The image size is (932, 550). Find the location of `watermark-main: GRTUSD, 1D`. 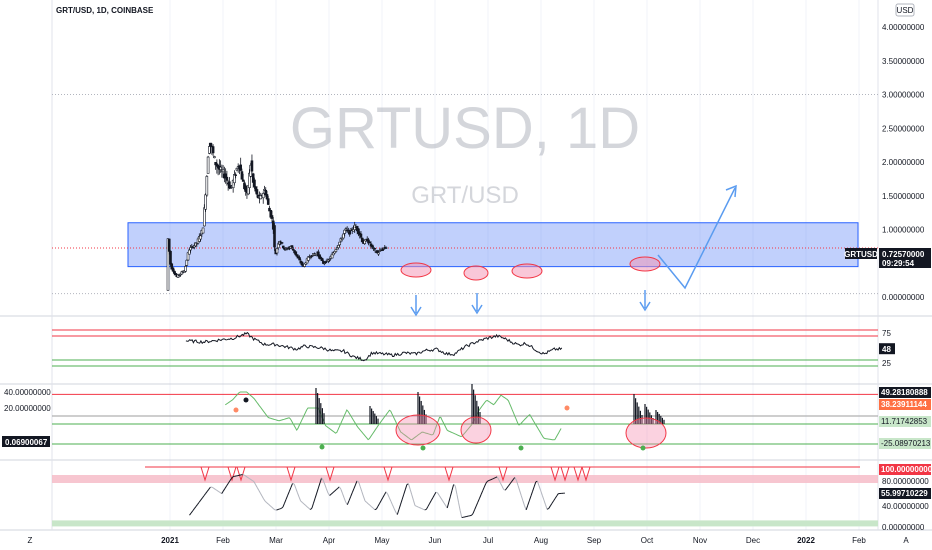

watermark-main: GRTUSD, 1D is located at coordinates (465, 128).